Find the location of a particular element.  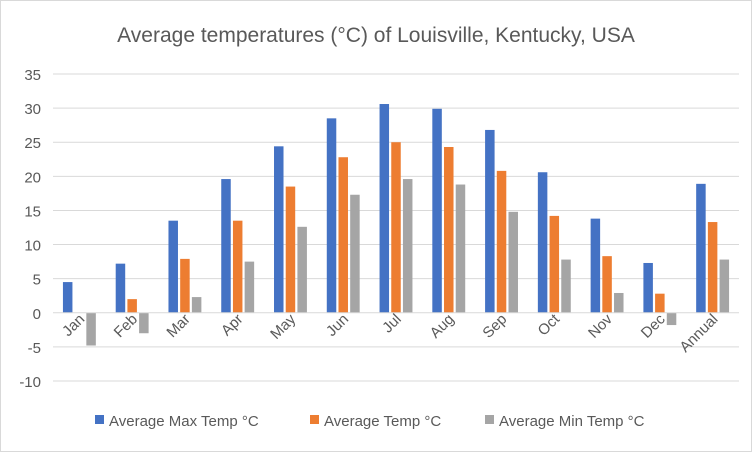

y-tick-label: 25 is located at coordinates (32, 143).